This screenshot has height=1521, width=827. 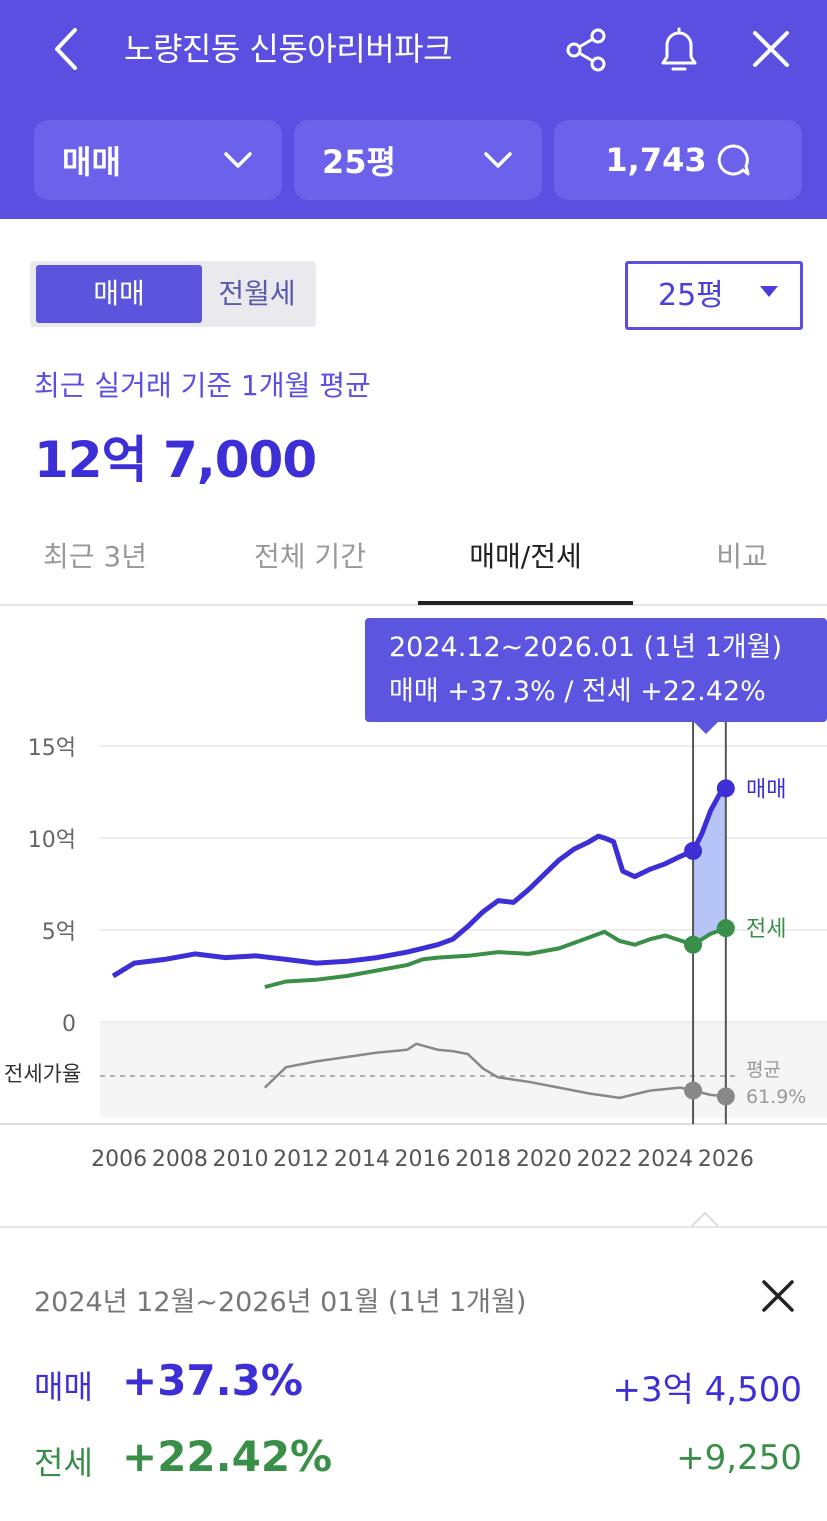 I want to click on ratio-band, so click(x=463, y=1070).